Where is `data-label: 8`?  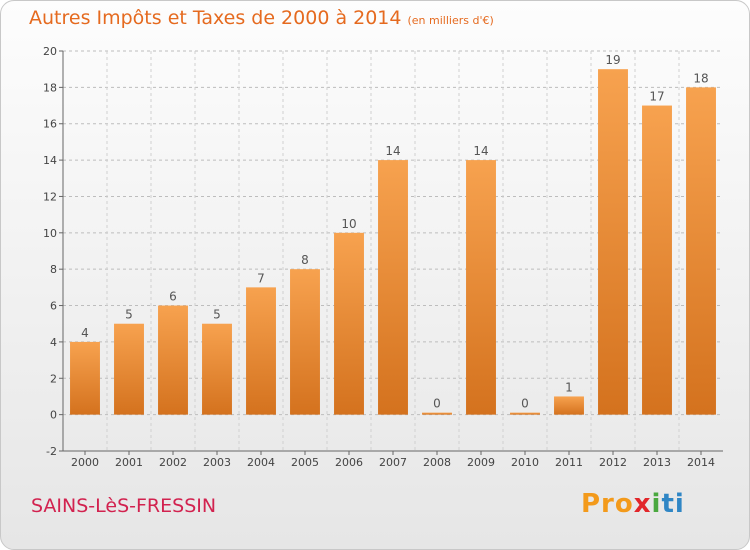 data-label: 8 is located at coordinates (305, 260).